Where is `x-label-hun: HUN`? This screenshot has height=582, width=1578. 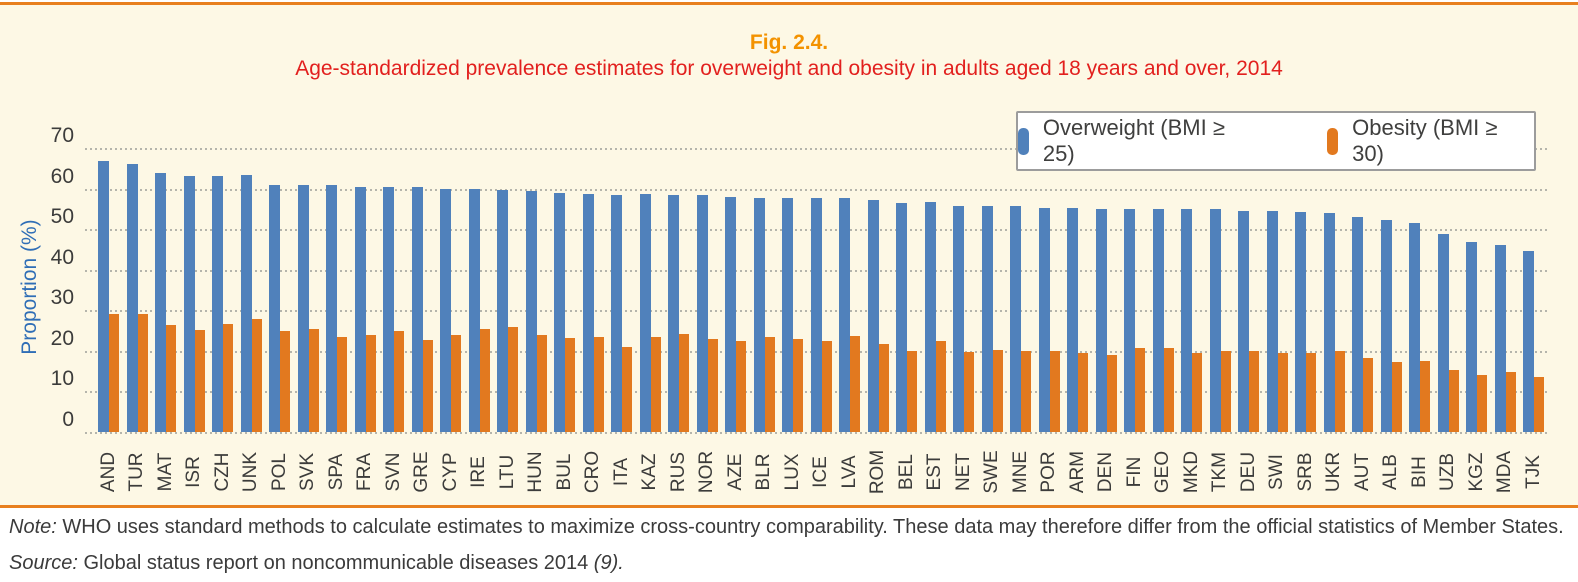 x-label-hun: HUN is located at coordinates (535, 472).